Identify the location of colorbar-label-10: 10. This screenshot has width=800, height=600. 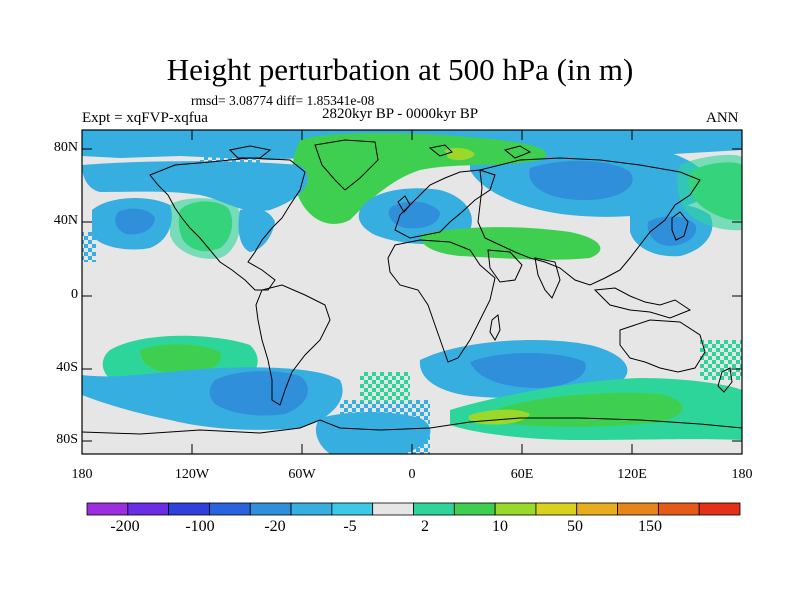
(500, 526).